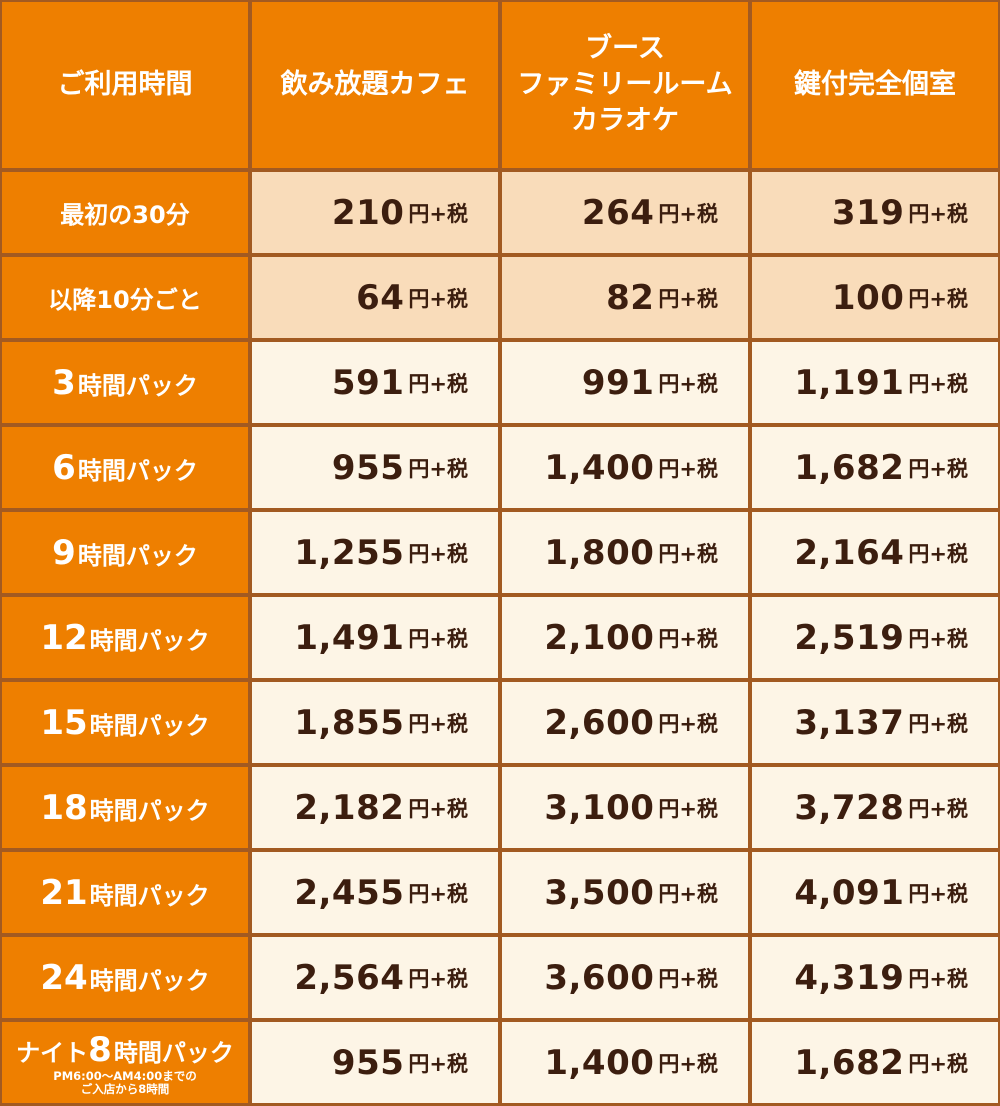 This screenshot has height=1106, width=1000. I want to click on price-value: 3,137, so click(849, 722).